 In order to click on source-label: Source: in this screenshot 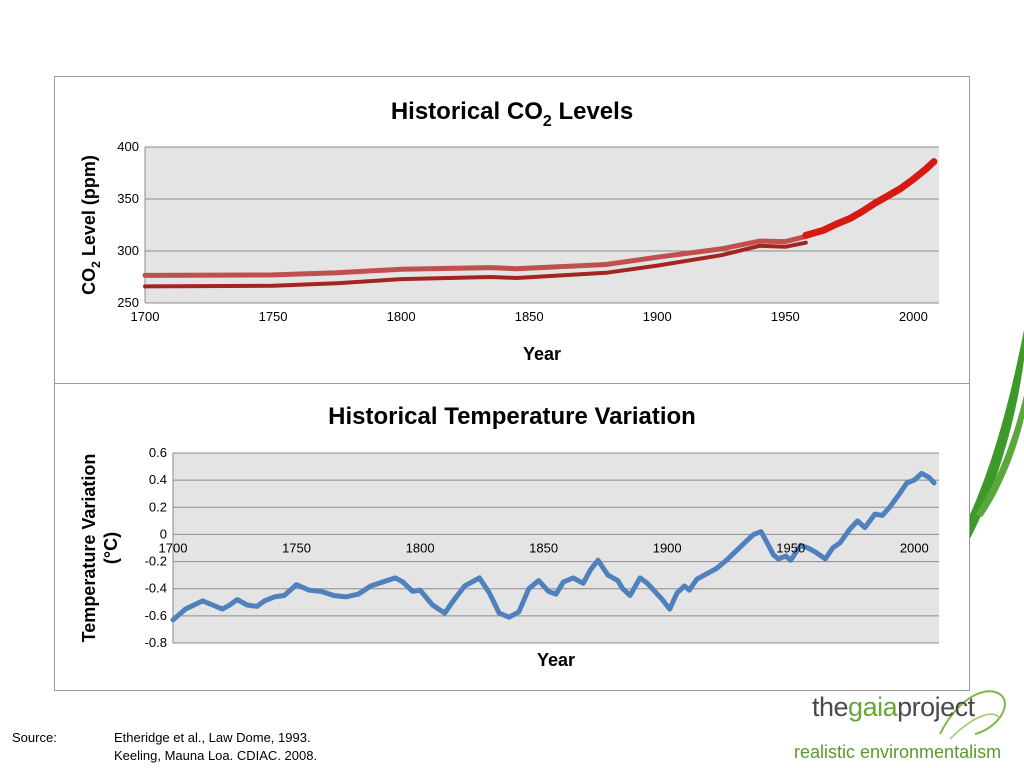, I will do `click(34, 737)`.